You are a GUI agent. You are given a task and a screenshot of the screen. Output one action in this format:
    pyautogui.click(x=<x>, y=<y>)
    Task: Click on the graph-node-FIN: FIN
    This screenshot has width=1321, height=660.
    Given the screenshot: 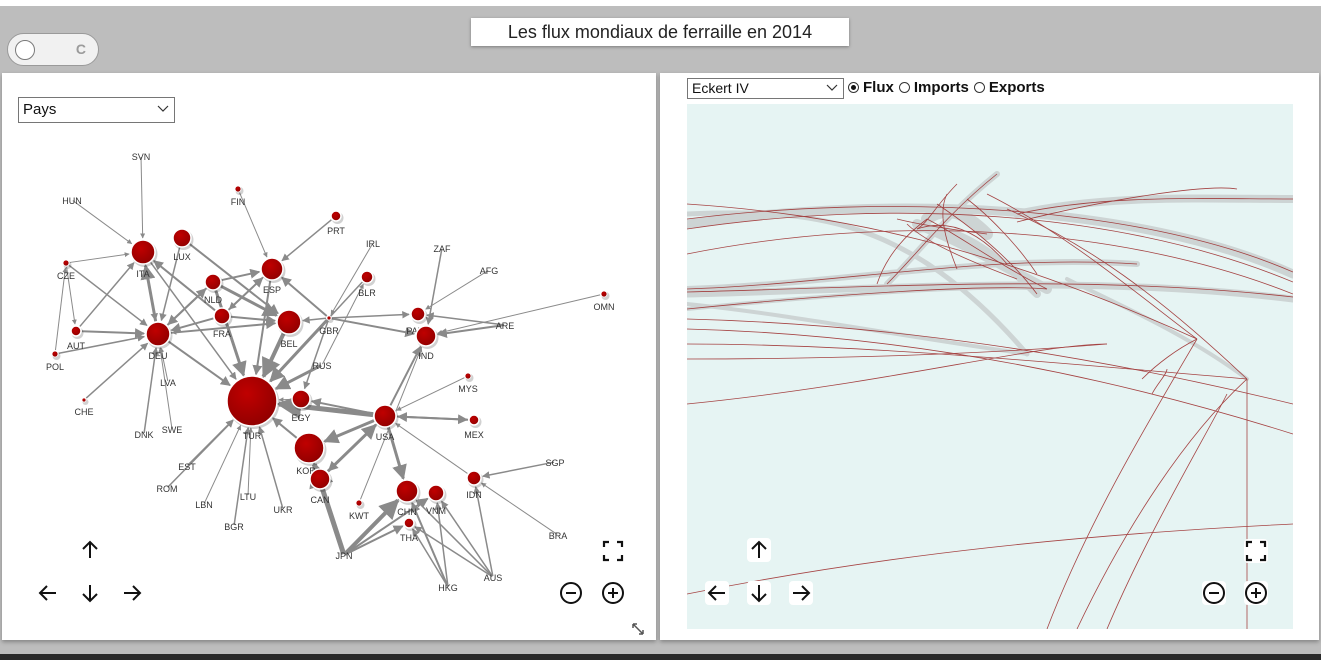 What is the action you would take?
    pyautogui.click(x=238, y=196)
    